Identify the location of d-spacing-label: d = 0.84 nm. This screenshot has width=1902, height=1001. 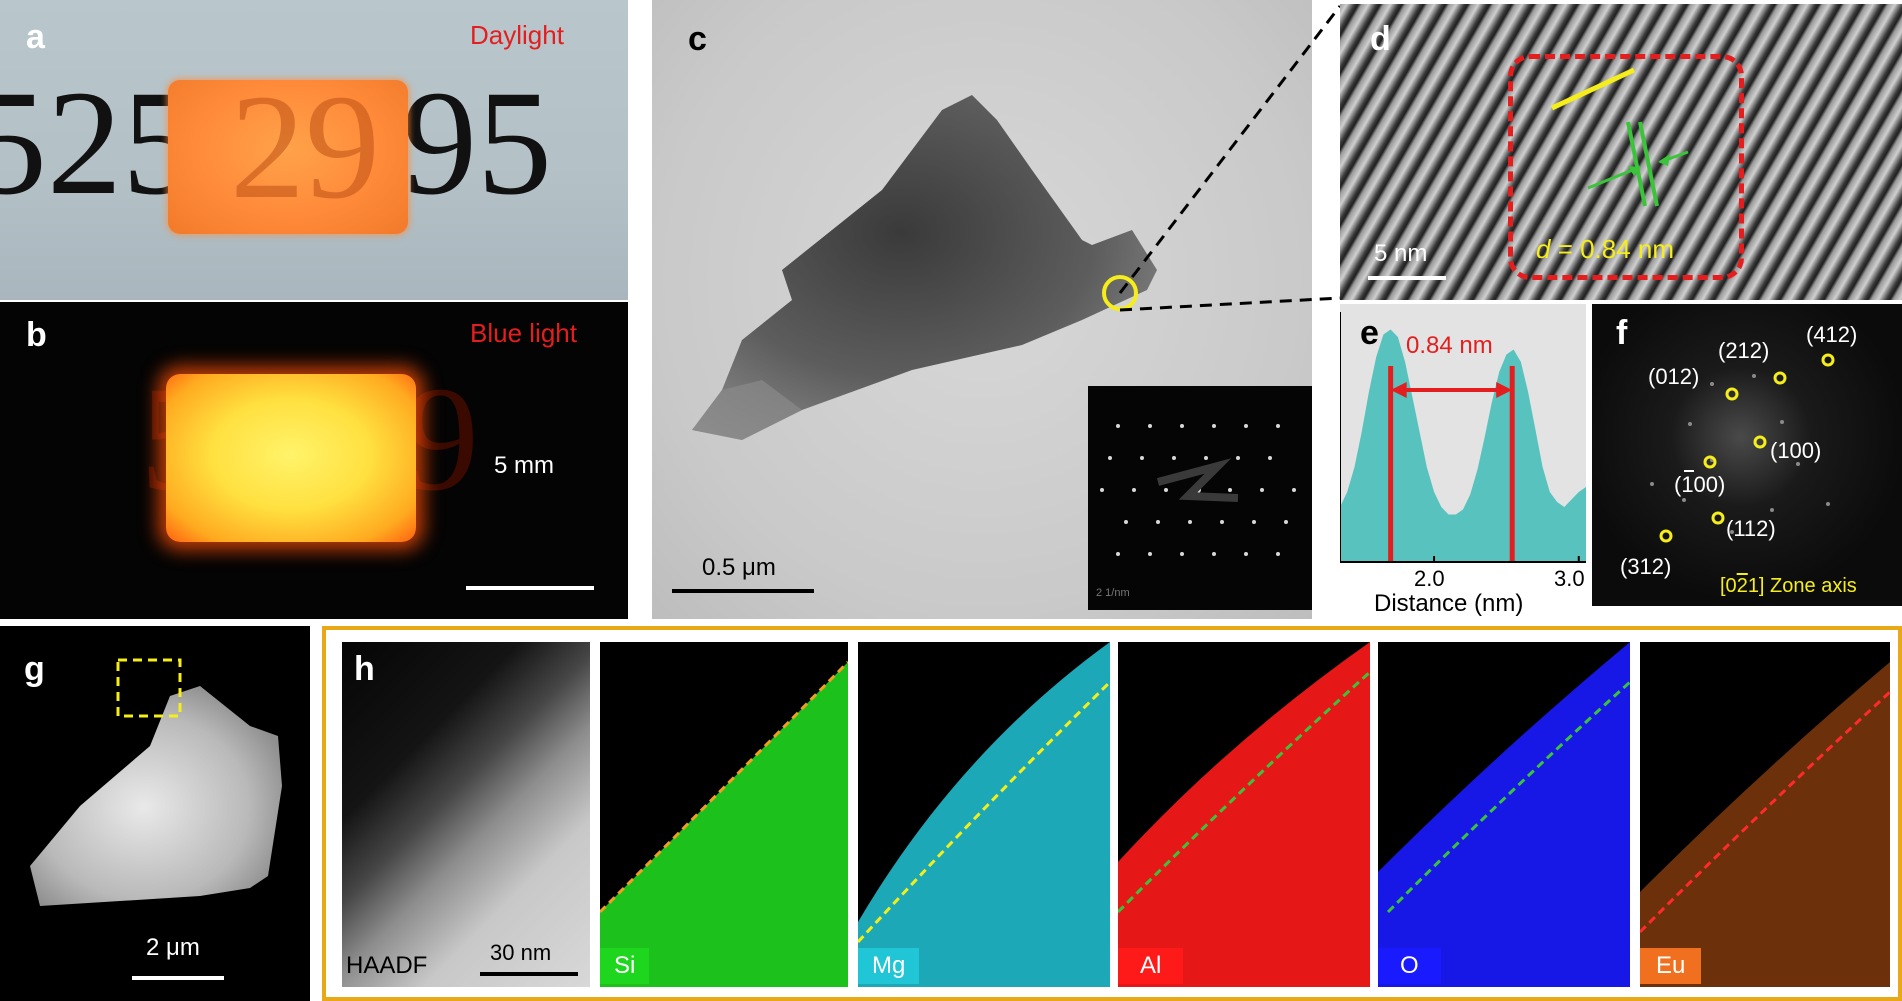
(1605, 249).